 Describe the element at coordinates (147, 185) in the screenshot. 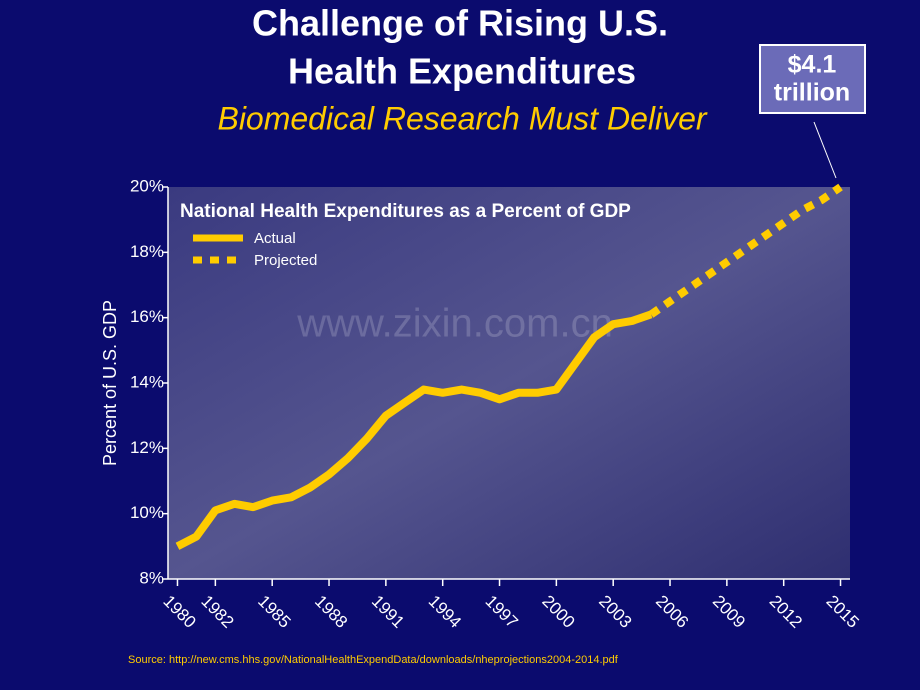

I see `y-tick-label: 20%` at that location.